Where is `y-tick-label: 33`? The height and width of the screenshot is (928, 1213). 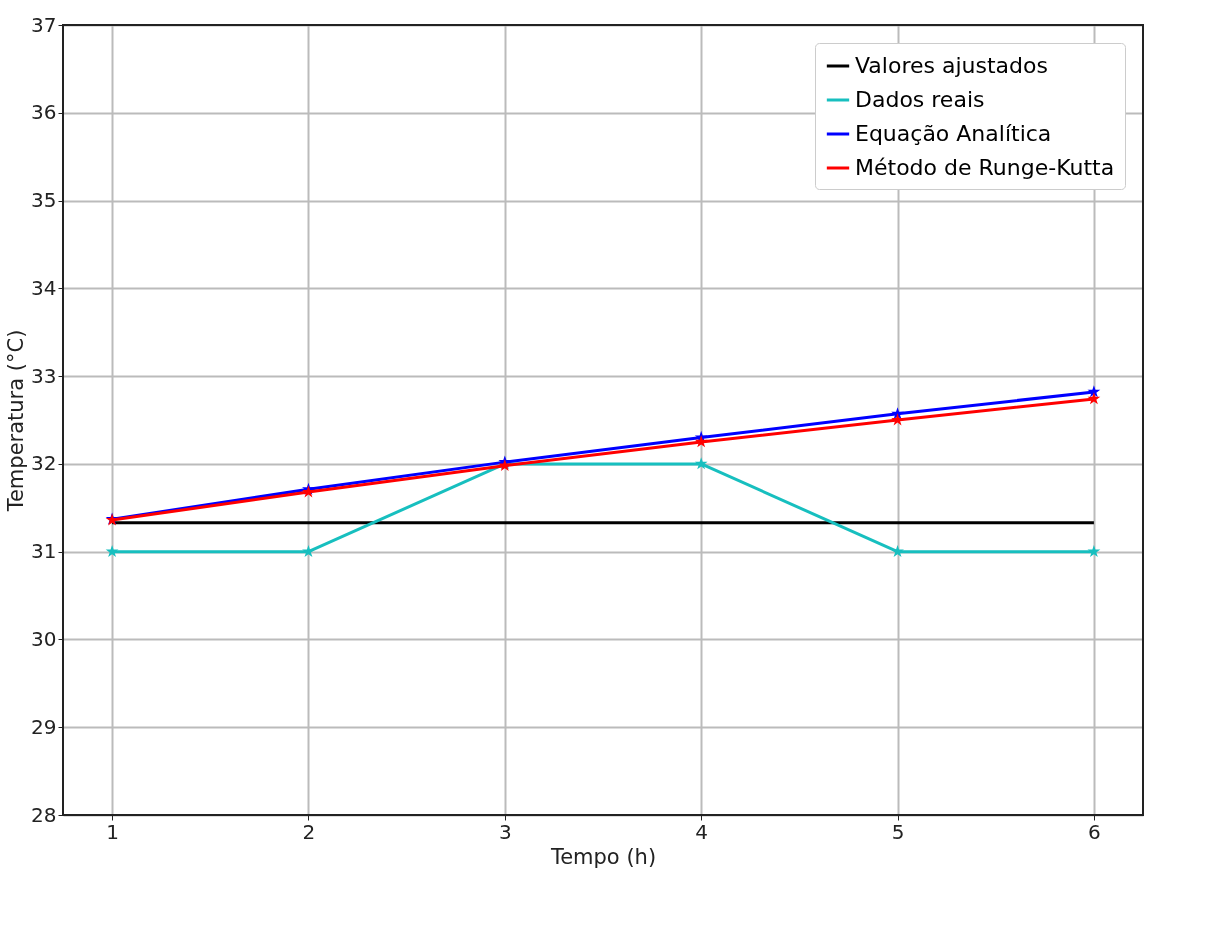 y-tick-label: 33 is located at coordinates (44, 375).